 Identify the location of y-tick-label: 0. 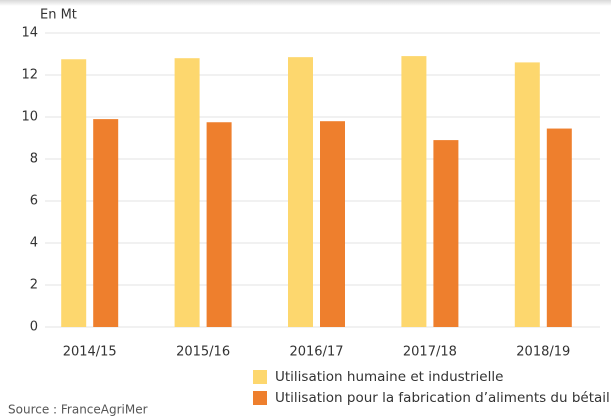
(34, 327).